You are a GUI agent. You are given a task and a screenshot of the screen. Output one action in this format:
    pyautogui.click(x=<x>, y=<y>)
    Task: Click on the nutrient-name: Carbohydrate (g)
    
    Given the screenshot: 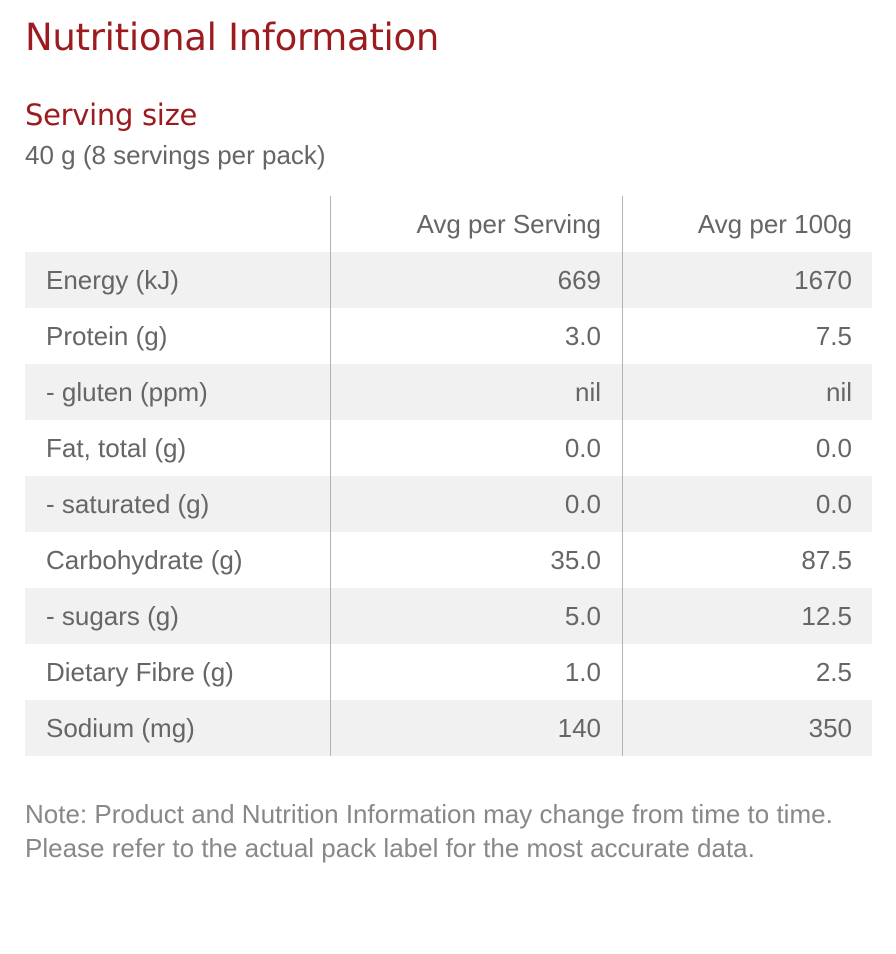 What is the action you would take?
    pyautogui.click(x=178, y=560)
    